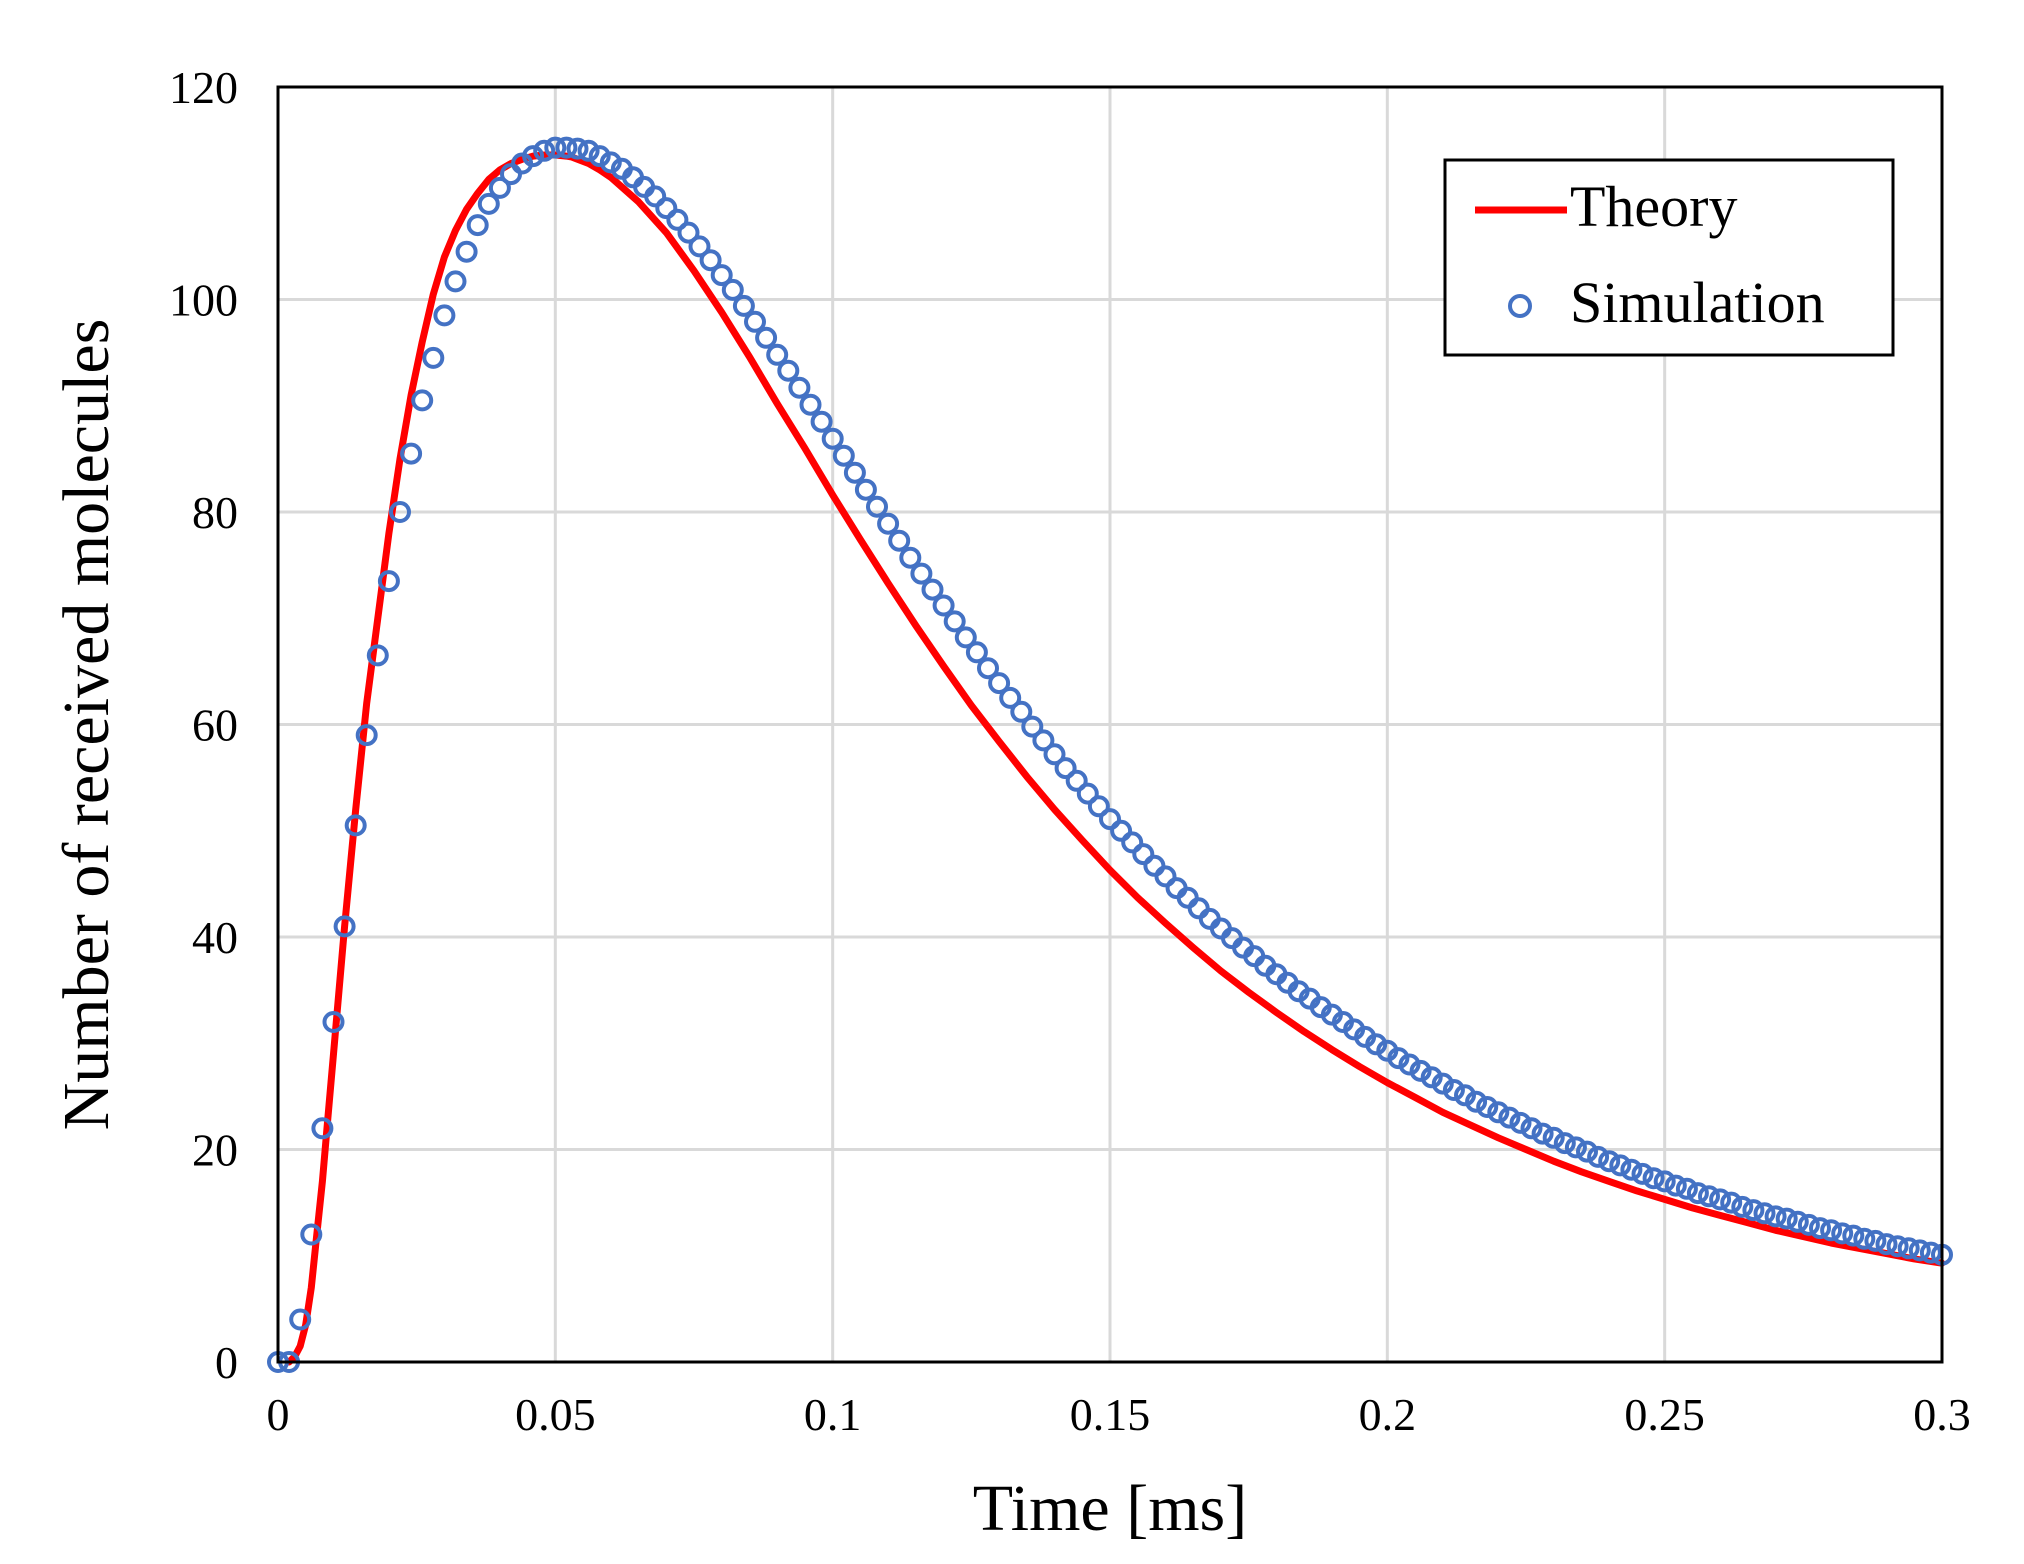 The image size is (2024, 1564). What do you see at coordinates (86, 725) in the screenshot?
I see `y-axis-title: Number of received molecules` at bounding box center [86, 725].